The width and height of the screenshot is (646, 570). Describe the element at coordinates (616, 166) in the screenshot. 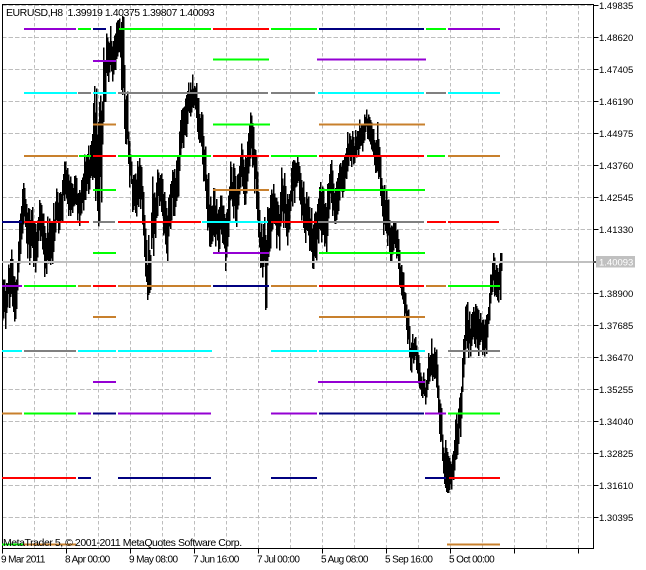

I see `svg-text: 1.43760` at that location.